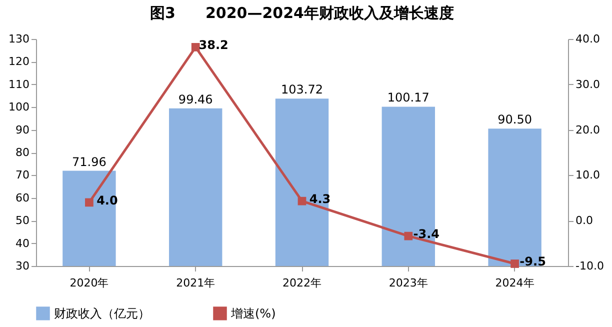 The height and width of the screenshot is (327, 612). Describe the element at coordinates (19, 107) in the screenshot. I see `y-tick-label: 100` at that location.